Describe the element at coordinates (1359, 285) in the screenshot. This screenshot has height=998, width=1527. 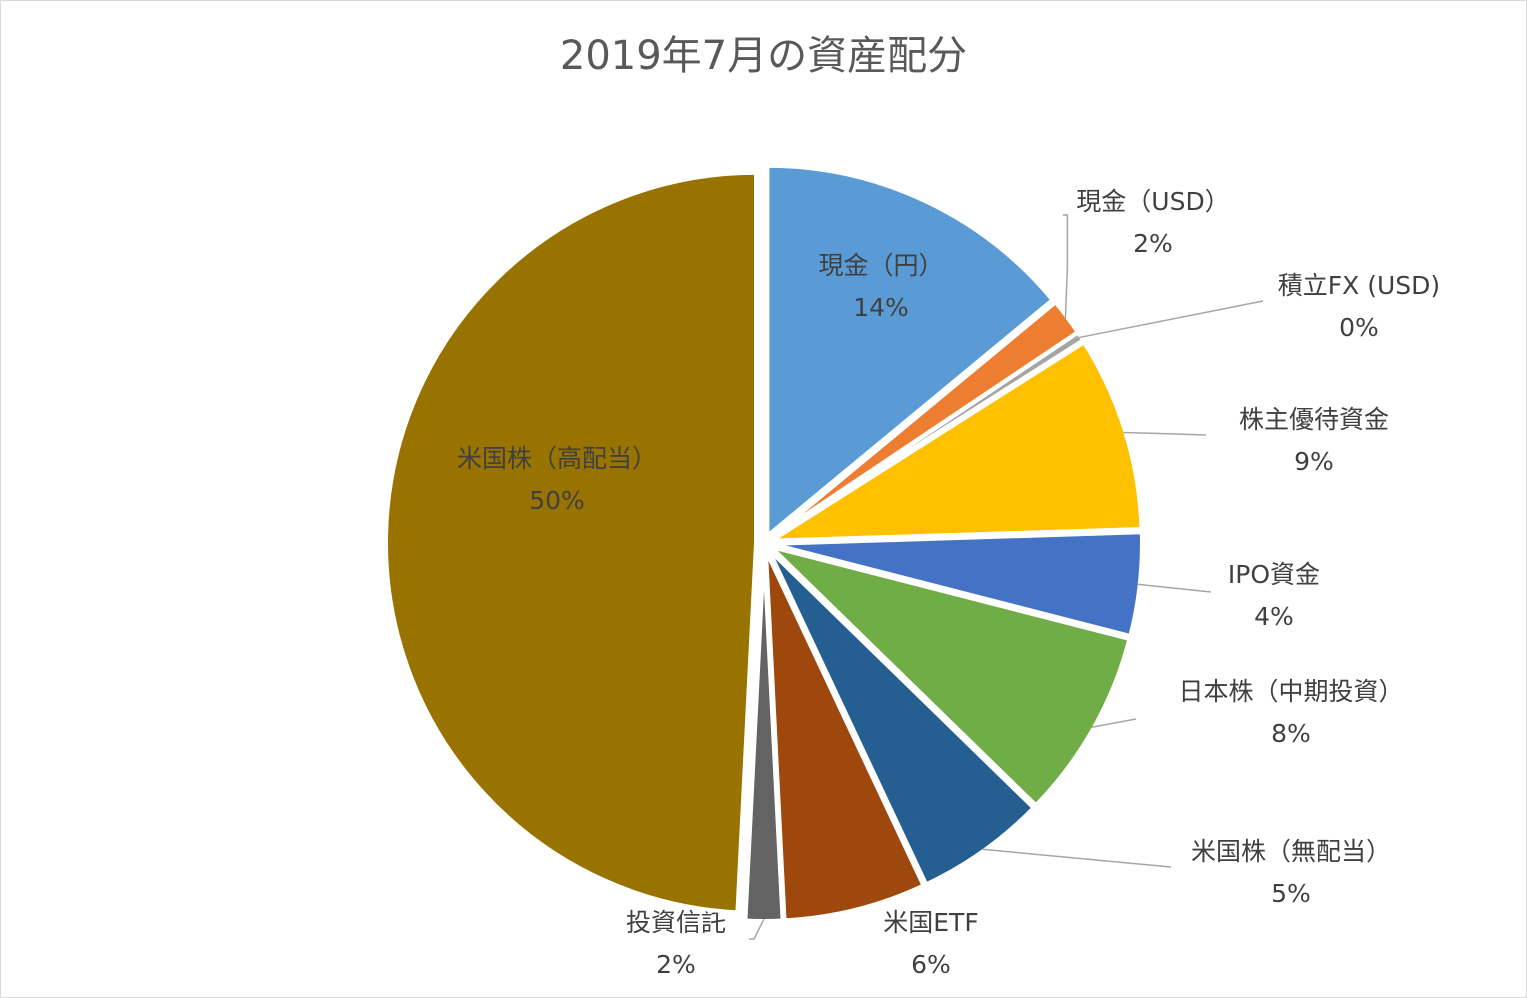
I see `slice-category-label: 積立FX (USD)` at that location.